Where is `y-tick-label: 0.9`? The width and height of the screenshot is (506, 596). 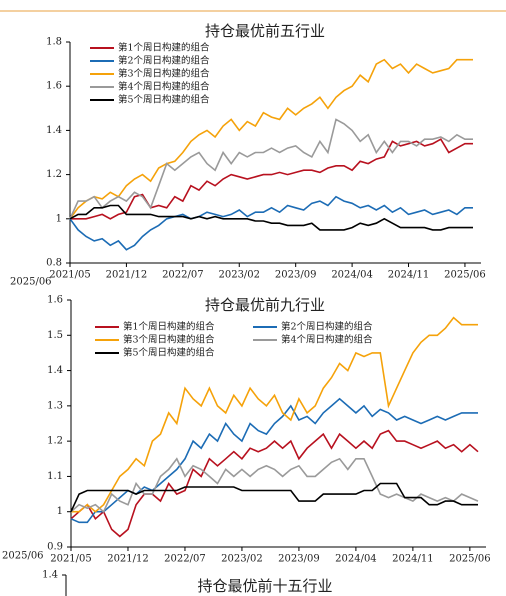 y-tick-label: 0.9 is located at coordinates (55, 547).